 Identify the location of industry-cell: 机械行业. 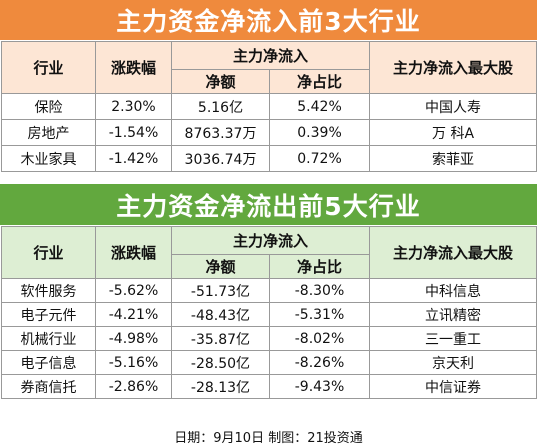
(48, 338).